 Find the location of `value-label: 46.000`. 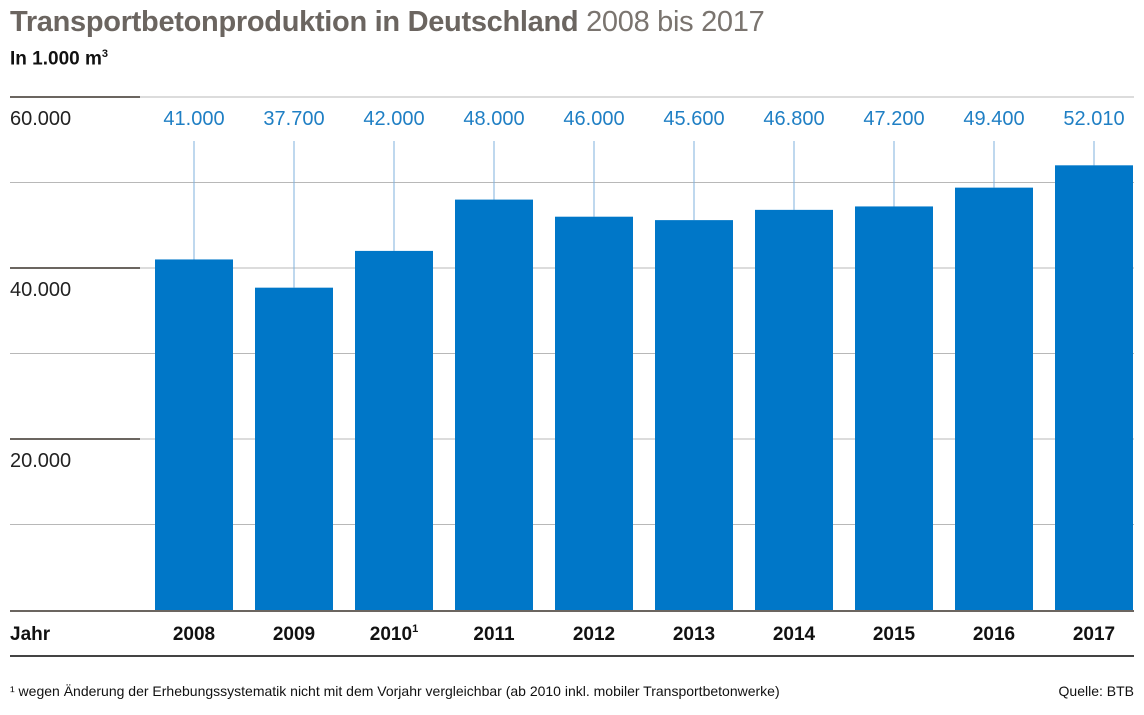

value-label: 46.000 is located at coordinates (593, 119).